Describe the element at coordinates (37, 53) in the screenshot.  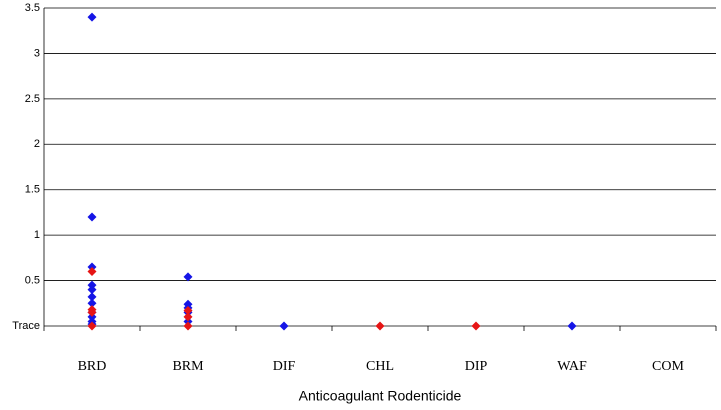
I see `y-tick-label: 3` at that location.